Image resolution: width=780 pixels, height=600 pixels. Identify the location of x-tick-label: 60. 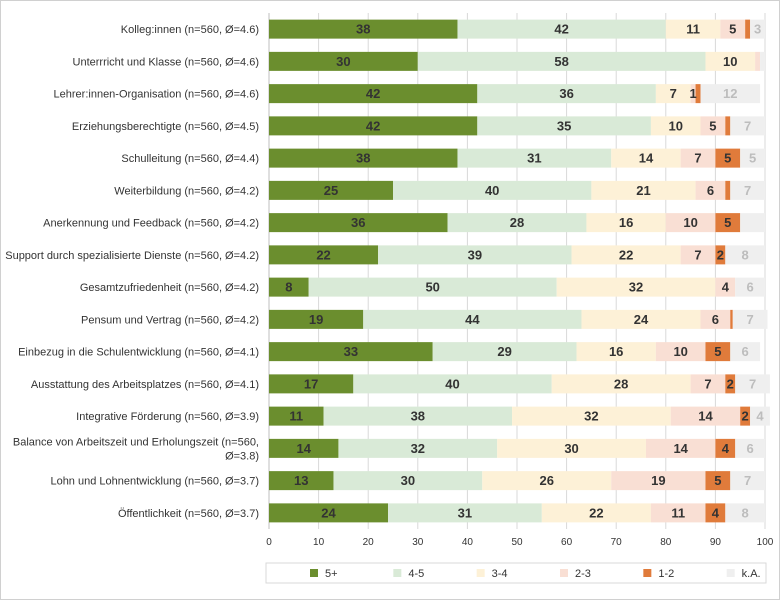
(567, 542).